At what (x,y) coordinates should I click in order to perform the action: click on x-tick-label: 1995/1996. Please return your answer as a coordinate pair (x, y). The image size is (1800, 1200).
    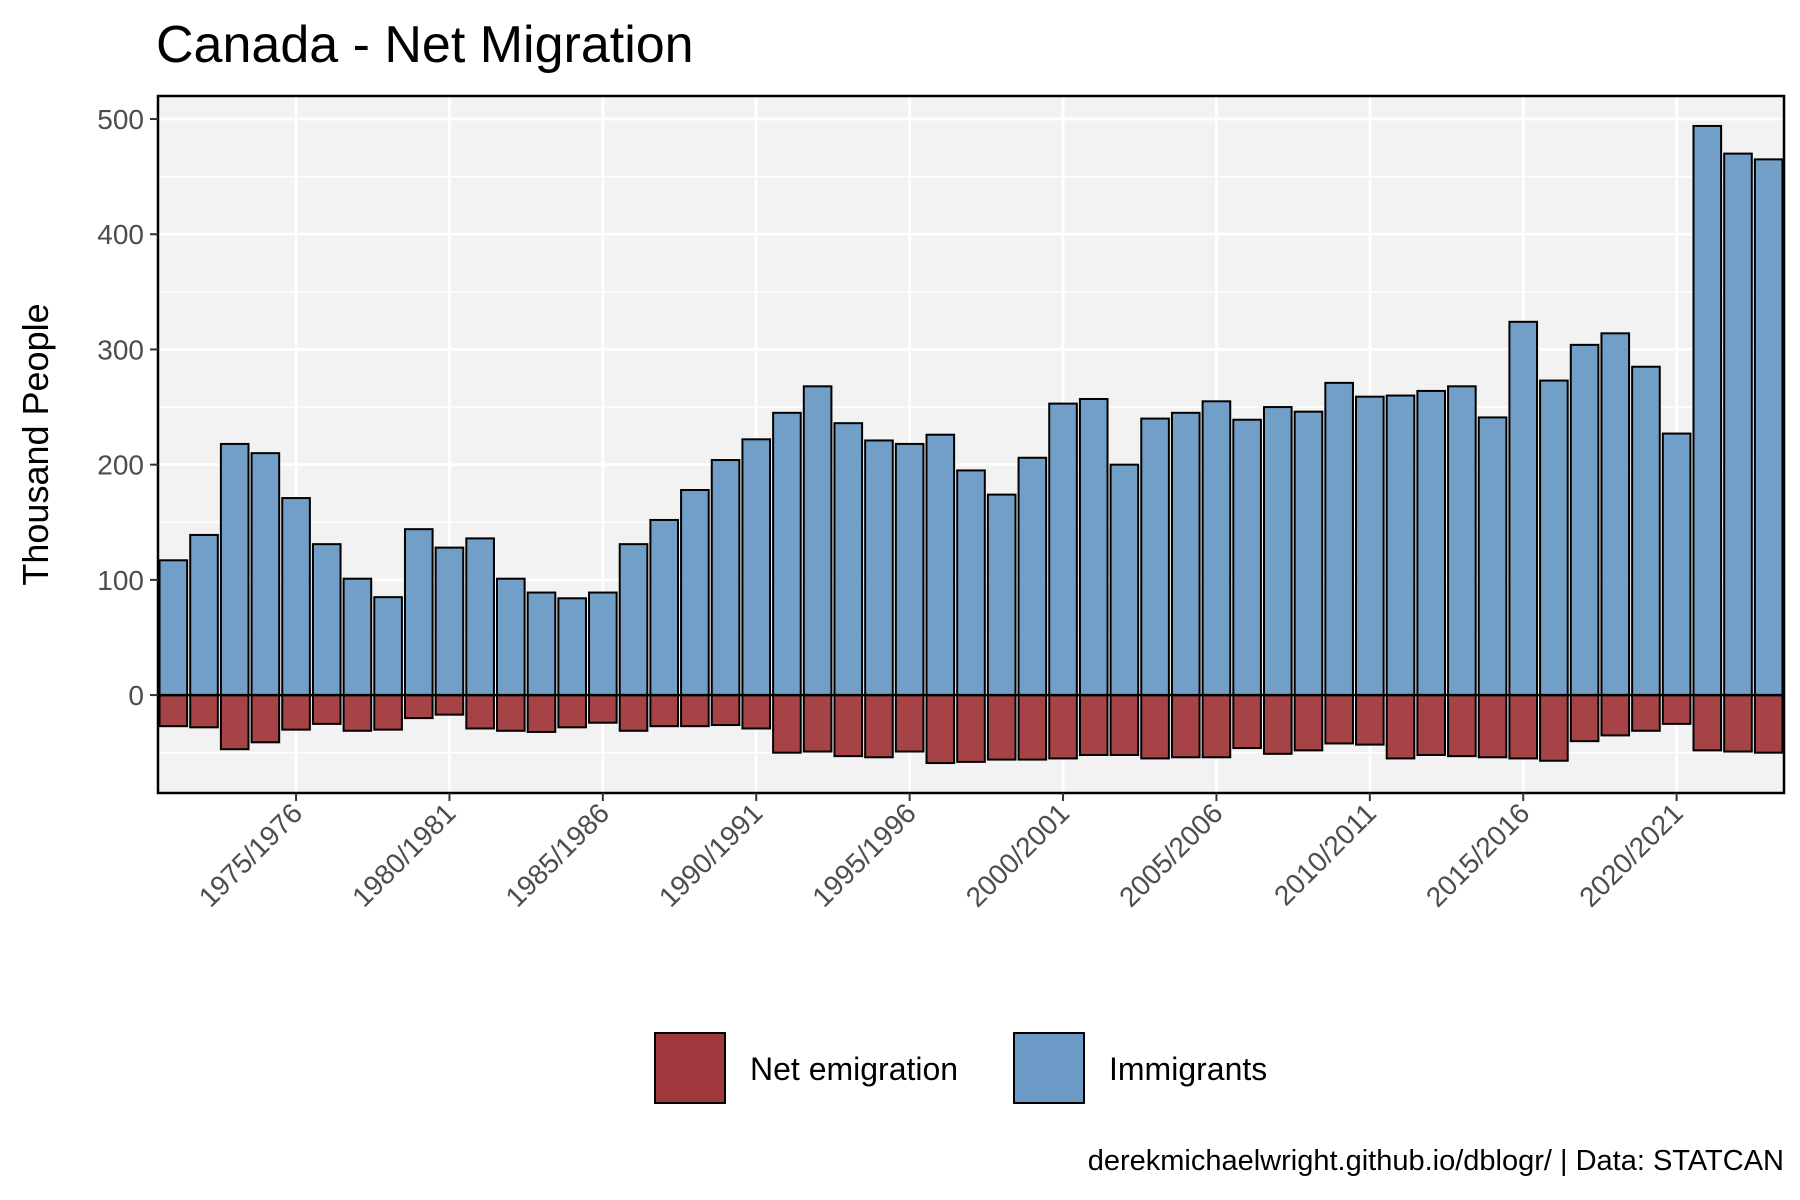
    Looking at the image, I should click on (864, 855).